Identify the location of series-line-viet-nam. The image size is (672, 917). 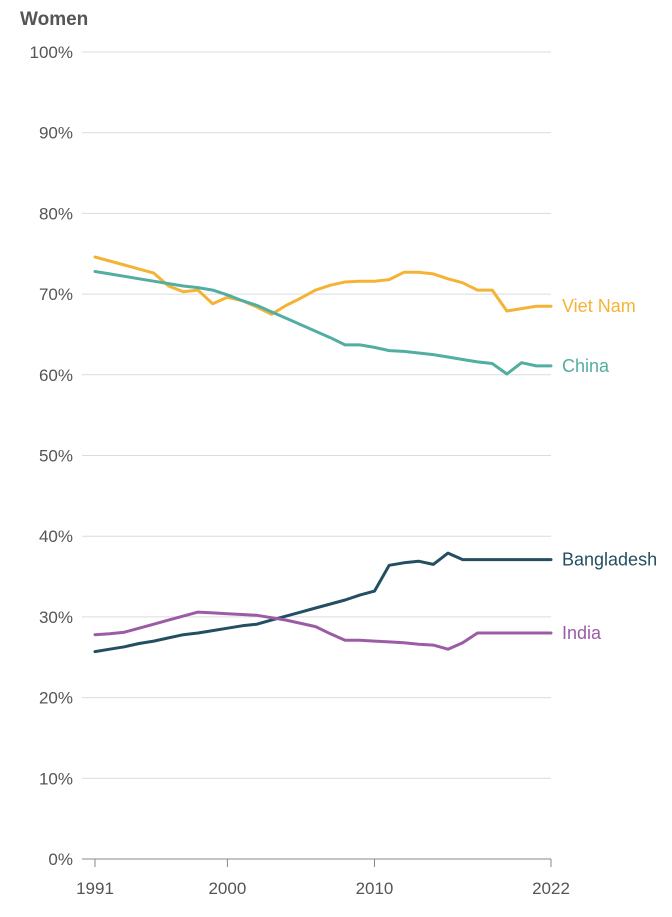
(323, 285).